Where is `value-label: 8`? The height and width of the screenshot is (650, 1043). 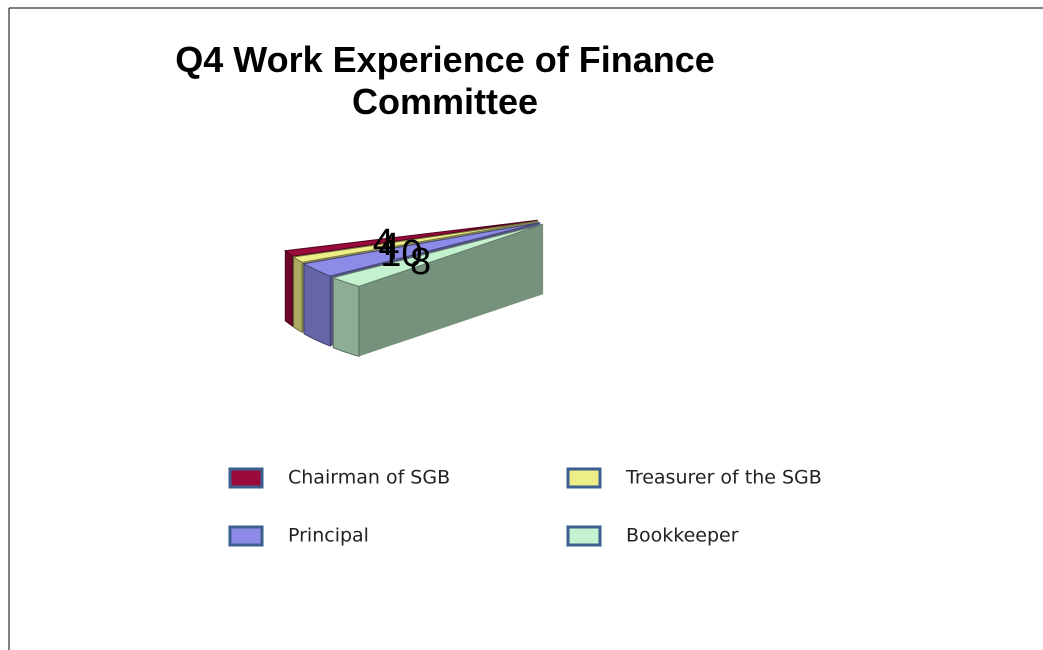 value-label: 8 is located at coordinates (420, 262).